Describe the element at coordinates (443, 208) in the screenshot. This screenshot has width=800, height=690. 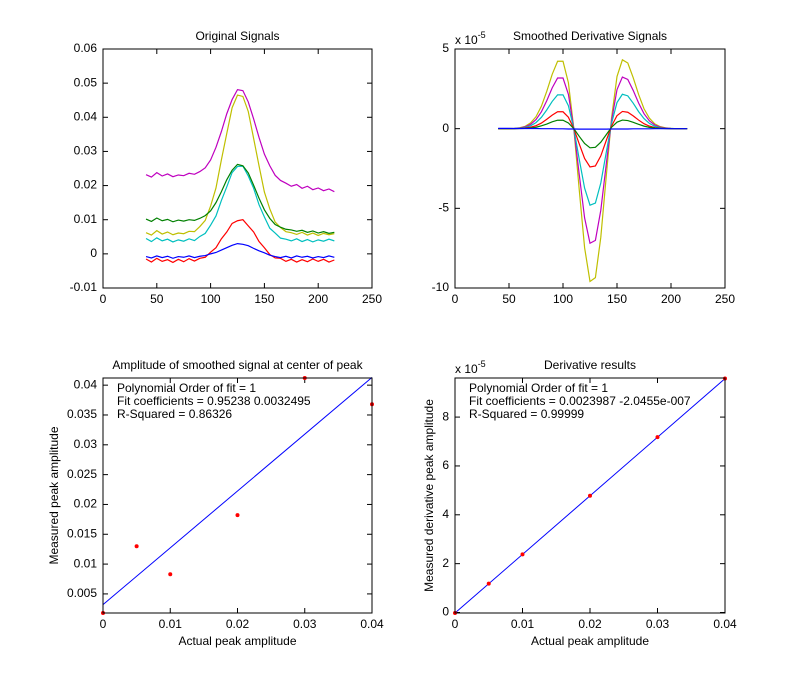
I see `y-tick-label: -5` at that location.